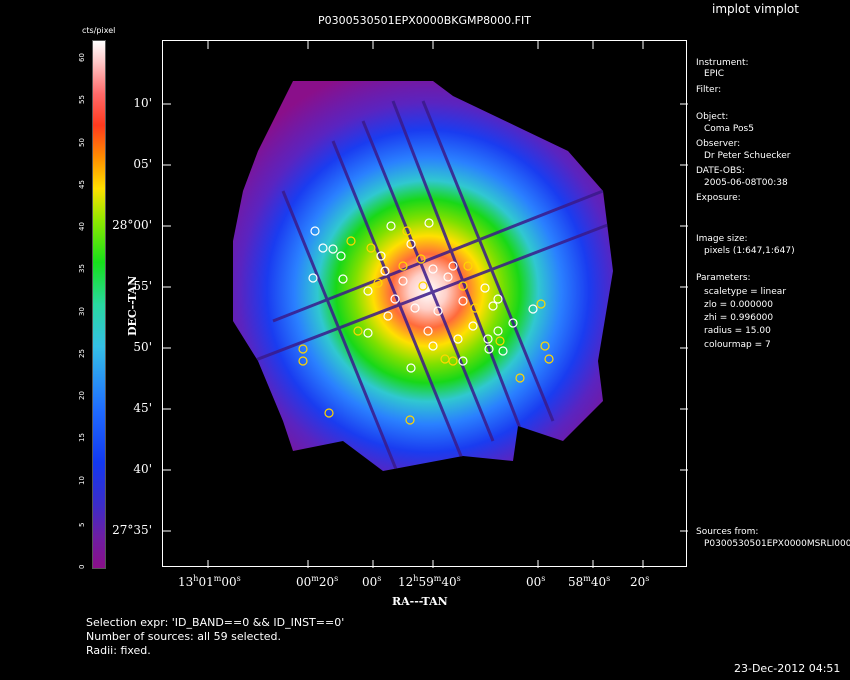  What do you see at coordinates (132, 530) in the screenshot?
I see `y-tick-label: 27°35'` at bounding box center [132, 530].